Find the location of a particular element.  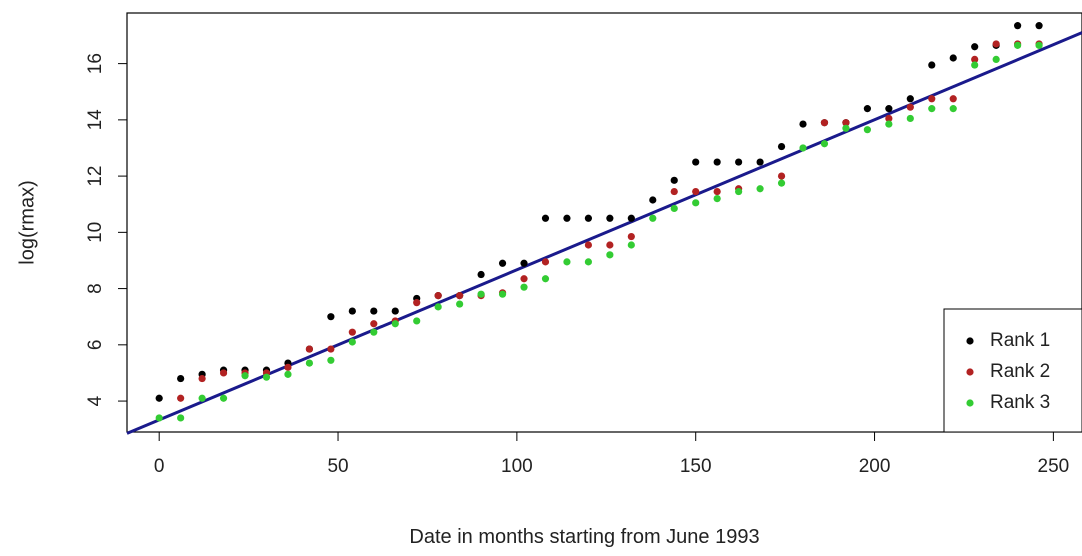

y-axis: 4 6 8 10 12 14 16 is located at coordinates (106, 229).